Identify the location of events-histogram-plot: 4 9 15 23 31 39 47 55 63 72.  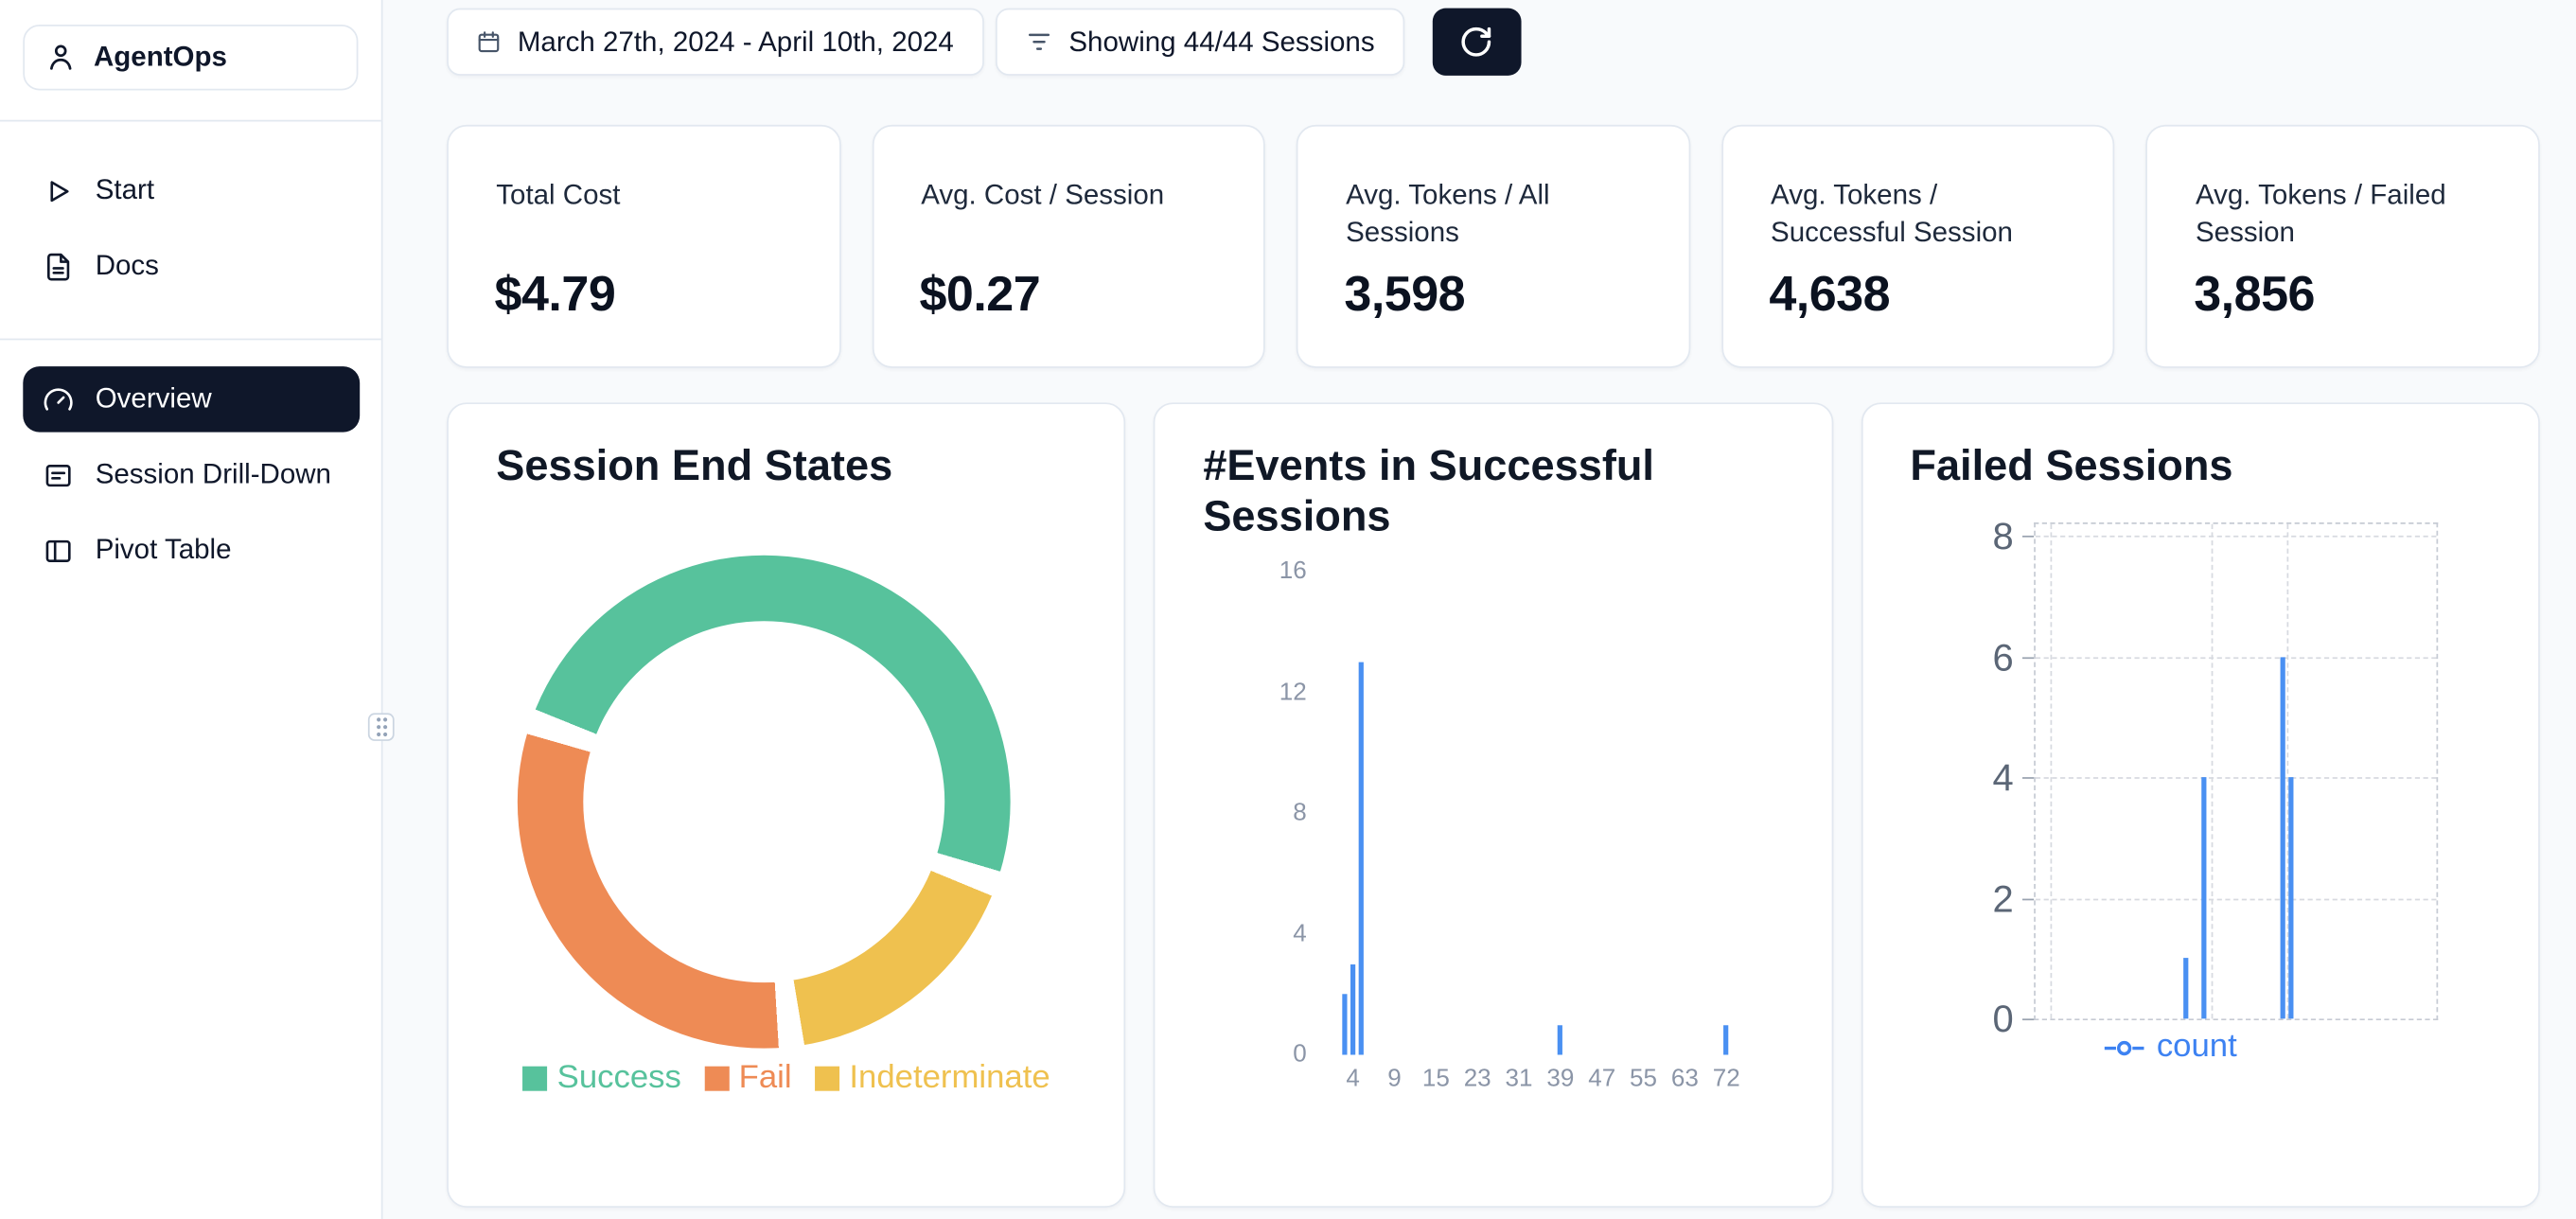
(1569, 832).